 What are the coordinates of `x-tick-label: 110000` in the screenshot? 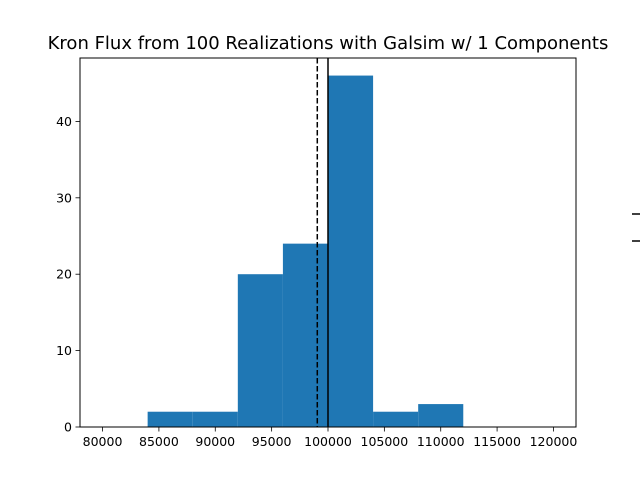 It's located at (441, 441).